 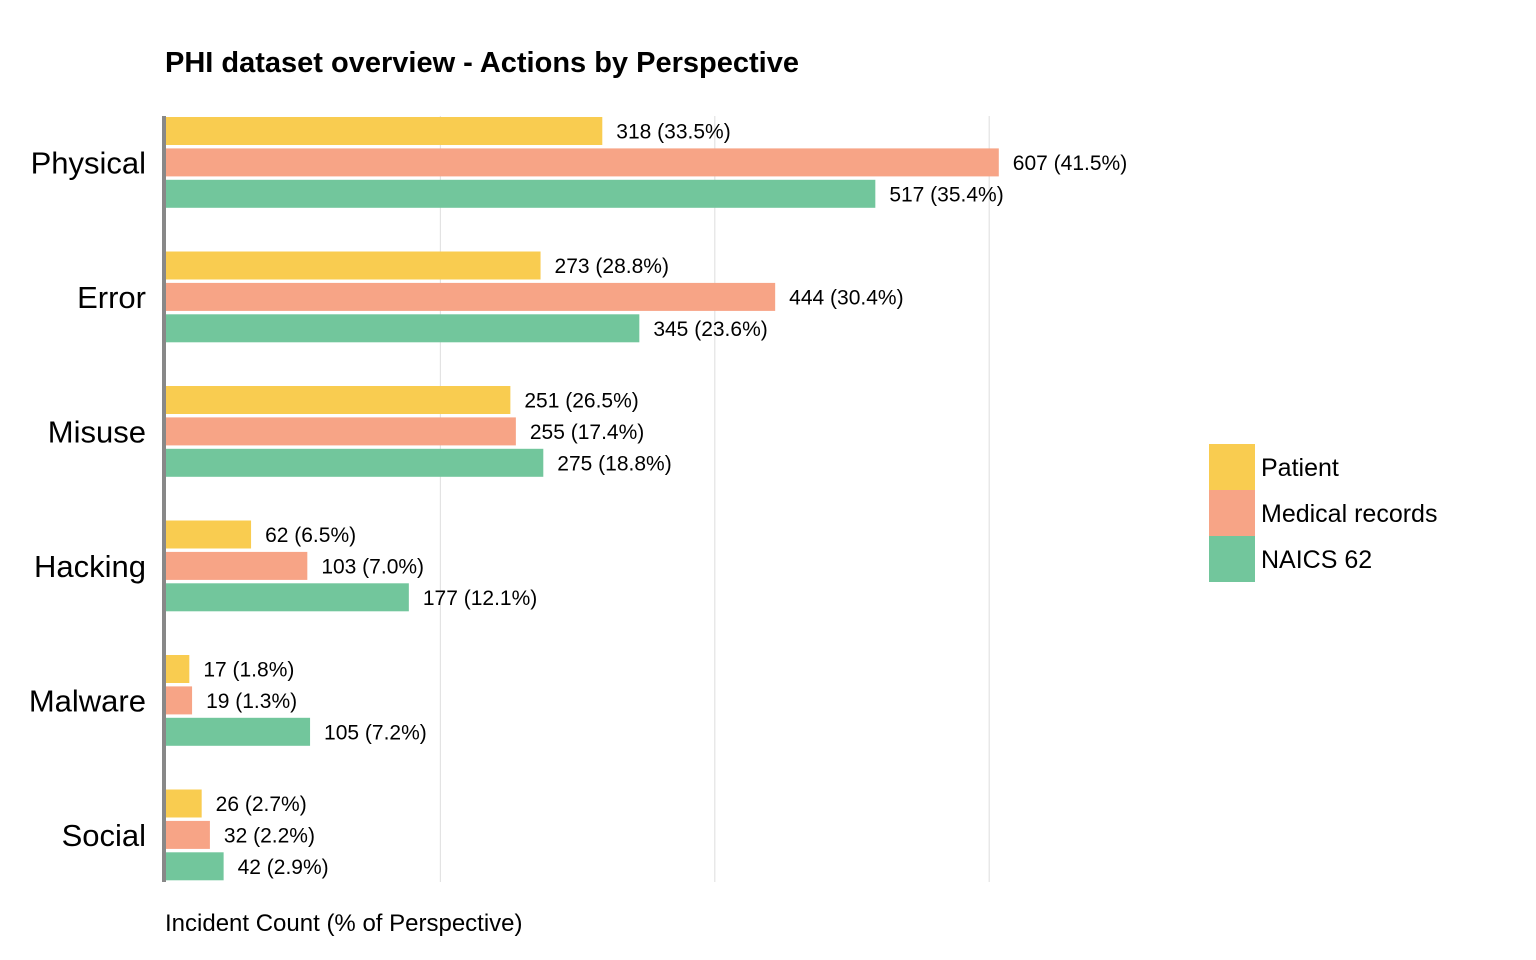 I want to click on data-label: 62 (6.5%), so click(x=310, y=535).